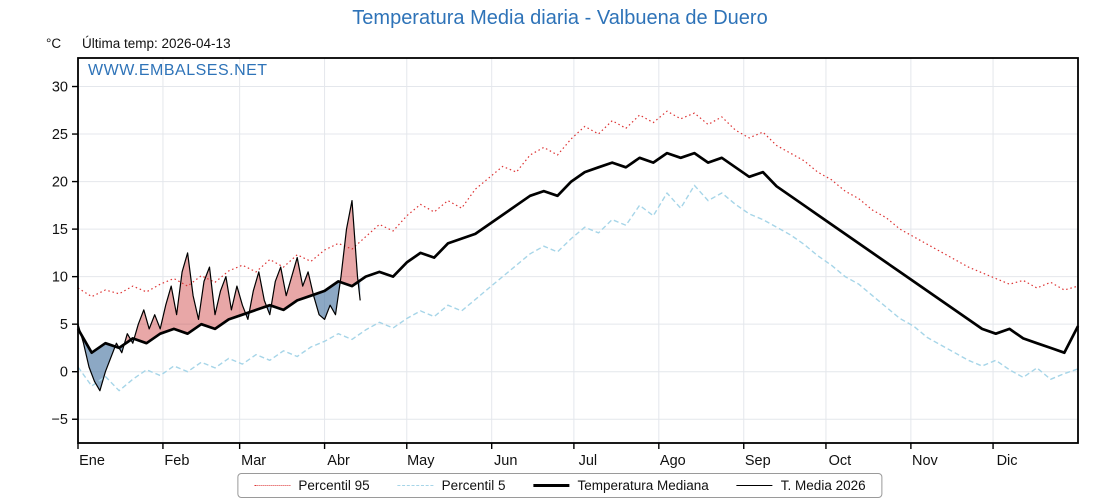 The width and height of the screenshot is (1120, 500). I want to click on percentil-5-line-swatch, so click(415, 485).